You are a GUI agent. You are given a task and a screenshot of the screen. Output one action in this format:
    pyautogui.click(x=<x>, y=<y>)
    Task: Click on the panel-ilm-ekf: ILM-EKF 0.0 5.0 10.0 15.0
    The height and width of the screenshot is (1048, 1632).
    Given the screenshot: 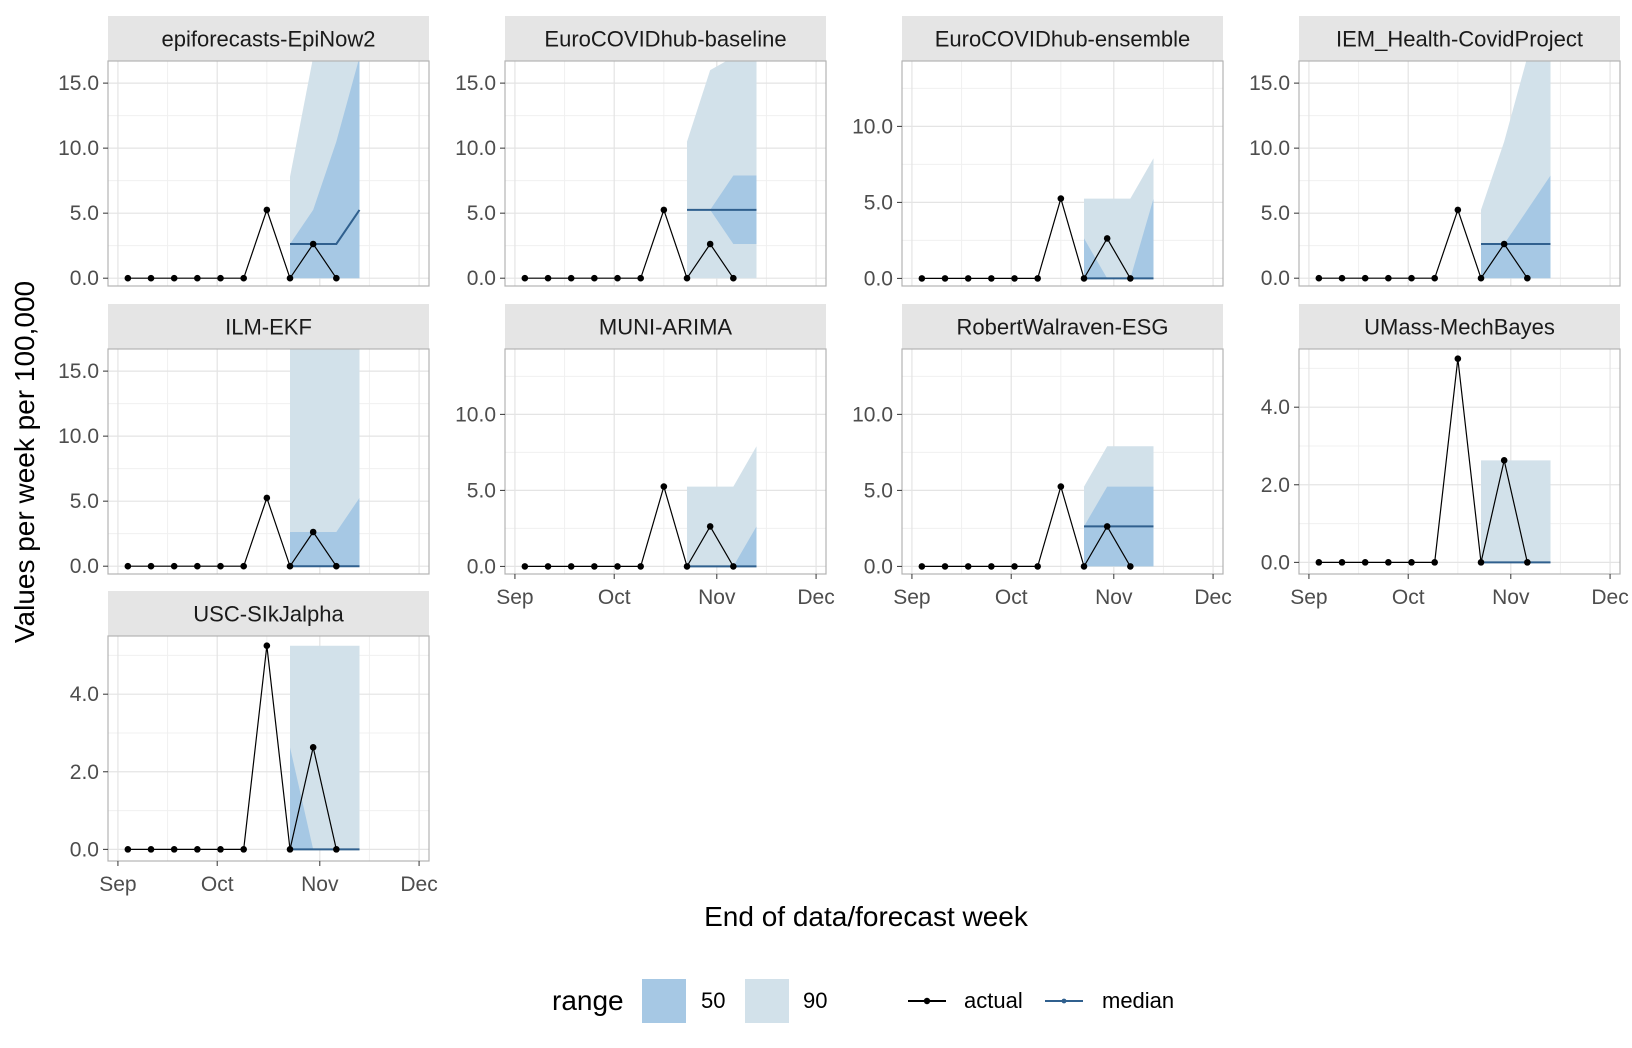 What is the action you would take?
    pyautogui.click(x=244, y=441)
    